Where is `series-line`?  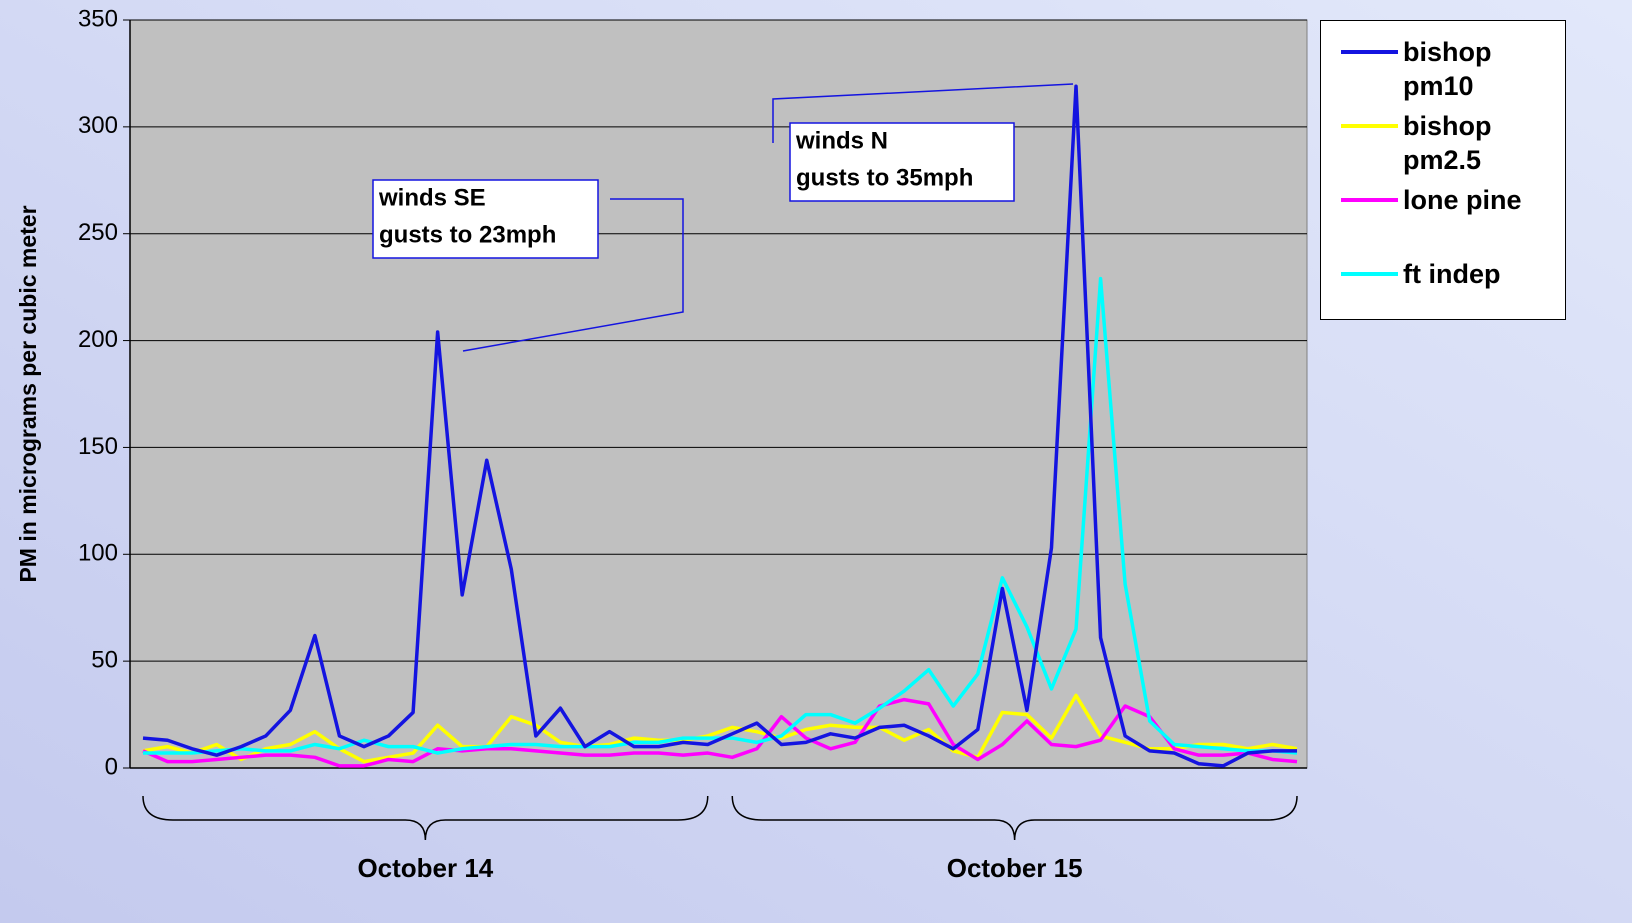
series-line is located at coordinates (720, 732).